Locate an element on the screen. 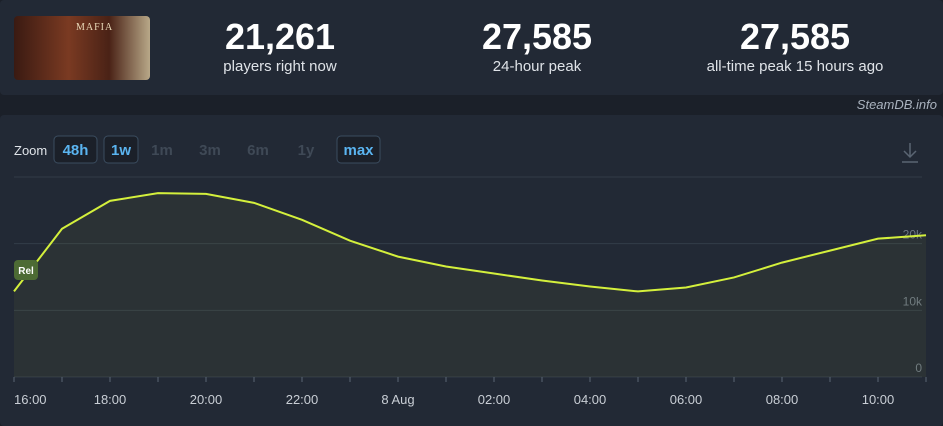  button-label: 48h is located at coordinates (76, 150).